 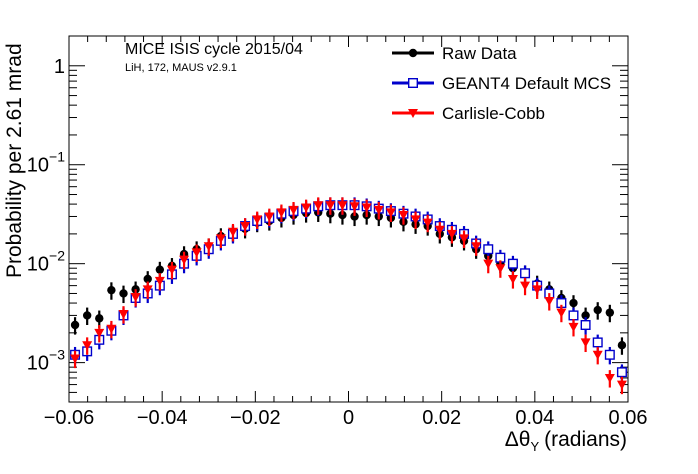 What do you see at coordinates (518, 439) in the screenshot?
I see `x-axis-title-symbol: Δθ` at bounding box center [518, 439].